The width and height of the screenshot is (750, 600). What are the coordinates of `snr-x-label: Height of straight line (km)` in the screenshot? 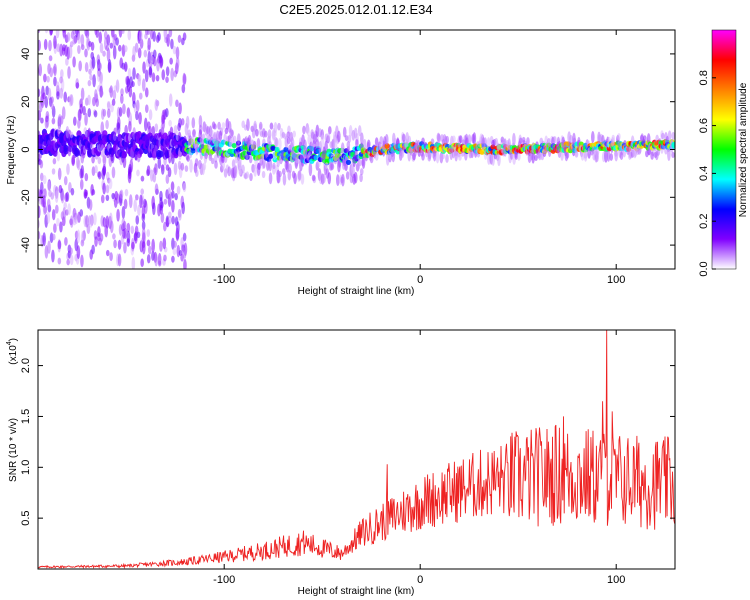 It's located at (356, 591).